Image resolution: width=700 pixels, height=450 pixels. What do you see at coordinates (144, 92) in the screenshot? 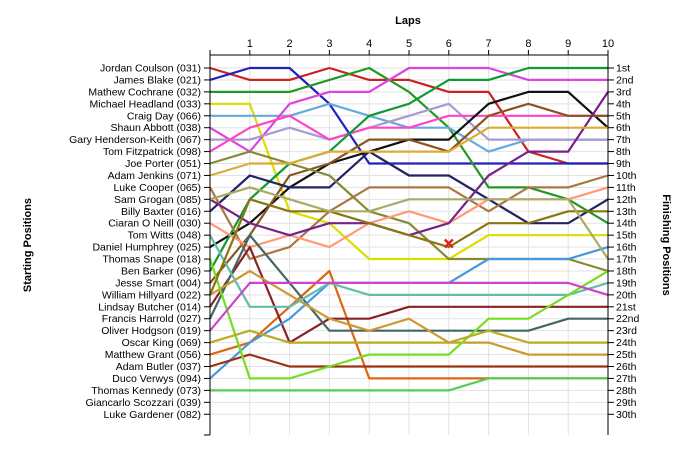
I see `starting-position-label: Mathew Cochrane (032)` at bounding box center [144, 92].